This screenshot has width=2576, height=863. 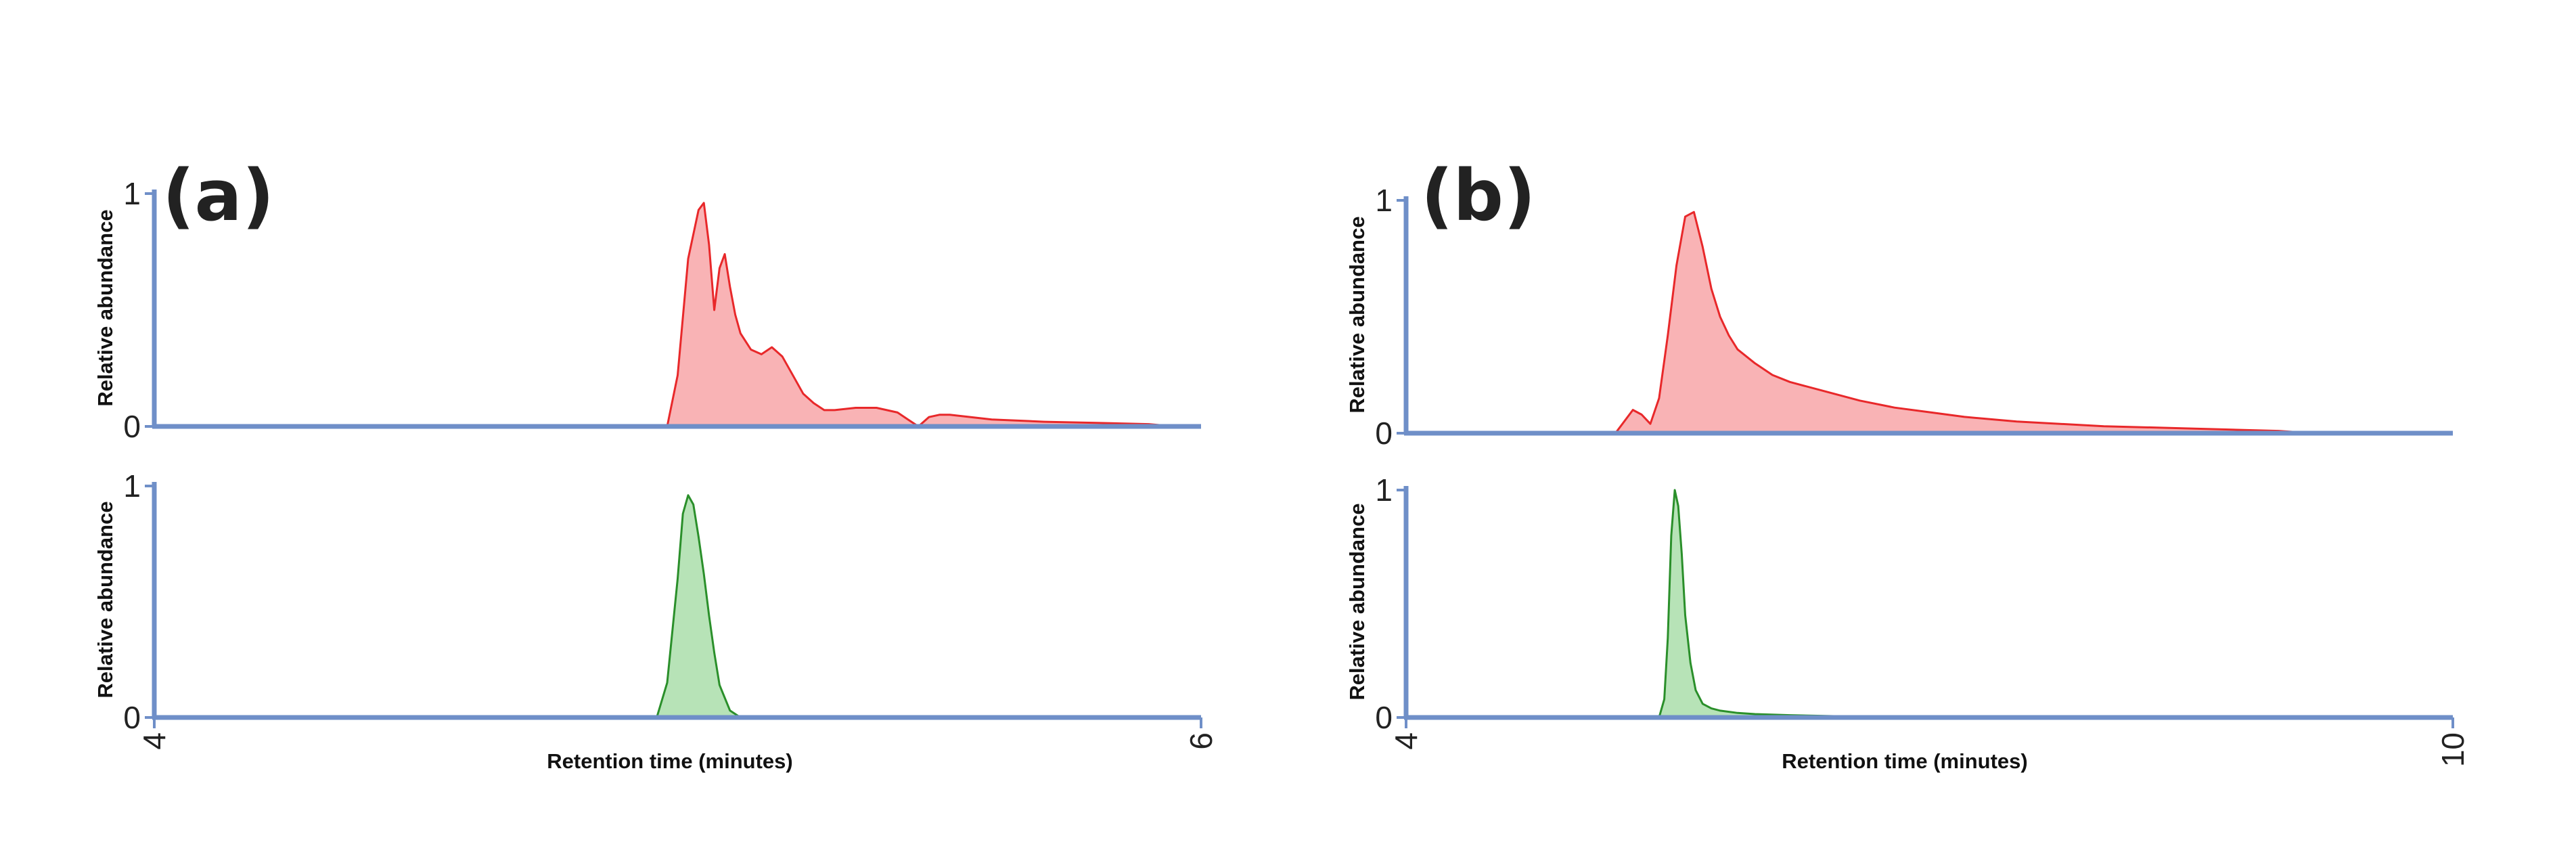 What do you see at coordinates (218, 195) in the screenshot?
I see `panel-label: (a)` at bounding box center [218, 195].